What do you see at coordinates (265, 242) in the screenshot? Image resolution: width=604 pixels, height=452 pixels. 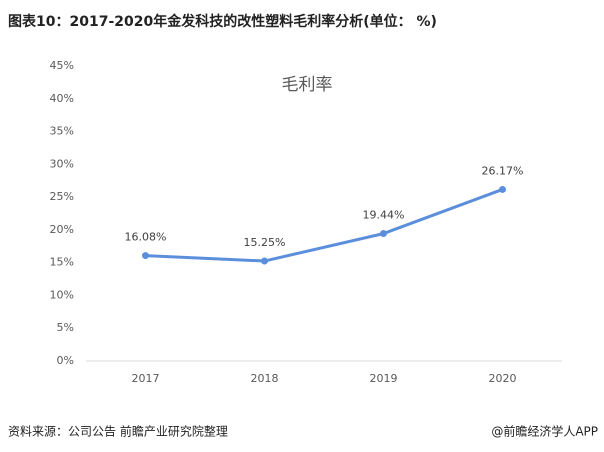 I see `value-label: 15.25%` at bounding box center [265, 242].